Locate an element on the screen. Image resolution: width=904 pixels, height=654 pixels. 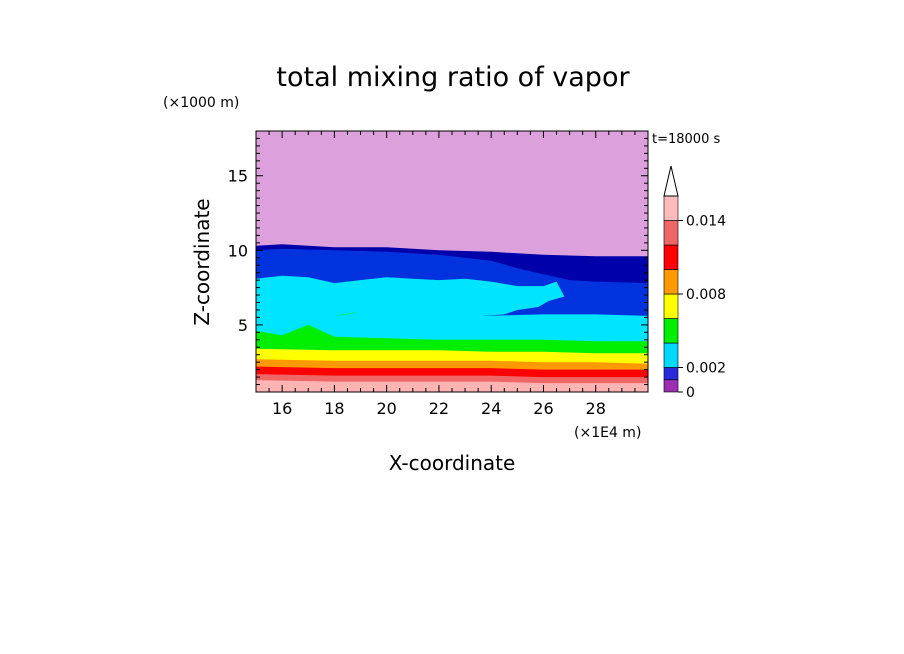
x-tick-label: 28 is located at coordinates (596, 408).